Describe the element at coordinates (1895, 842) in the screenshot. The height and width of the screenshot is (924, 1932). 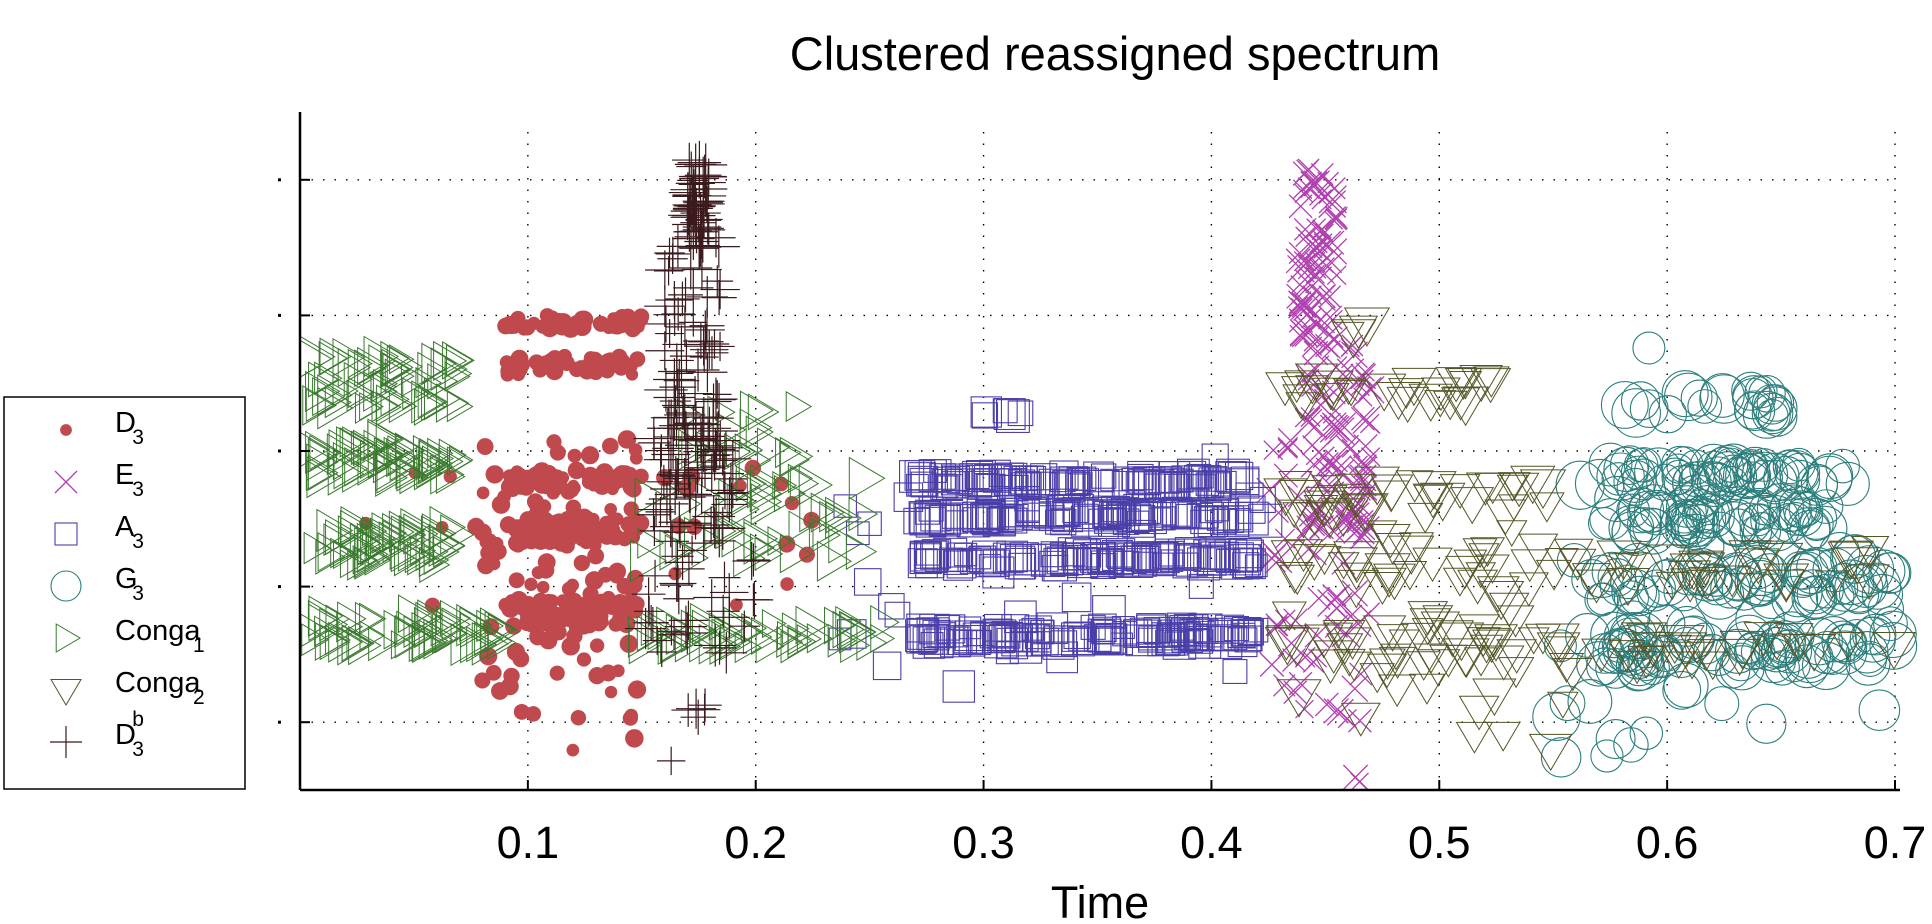
I see `x-tick-label: 0.7` at that location.